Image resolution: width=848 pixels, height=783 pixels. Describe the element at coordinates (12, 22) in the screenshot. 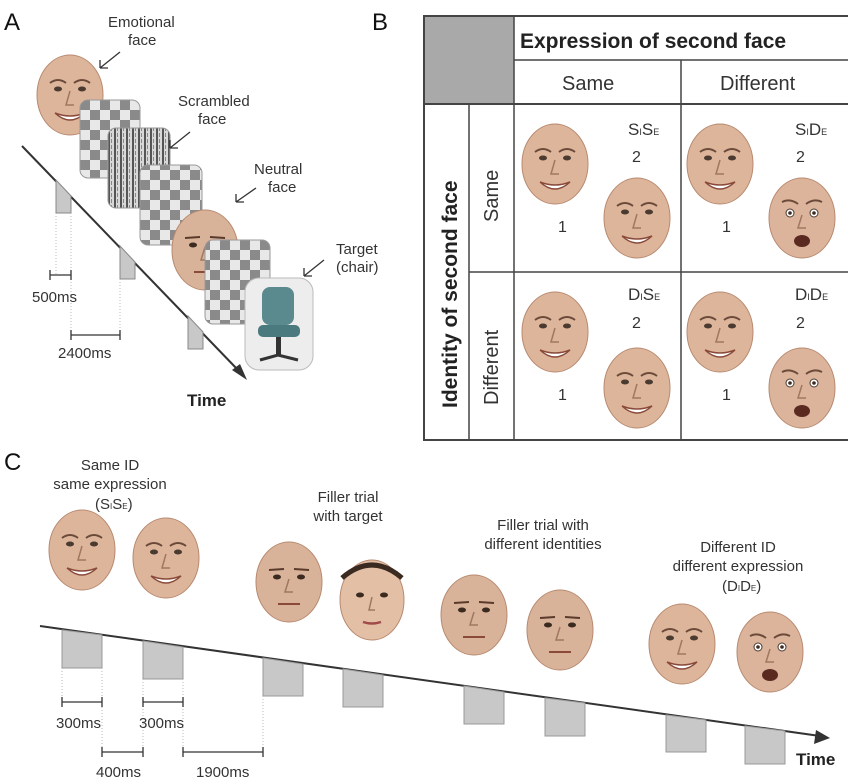

I see `panel-a-letter: A` at that location.